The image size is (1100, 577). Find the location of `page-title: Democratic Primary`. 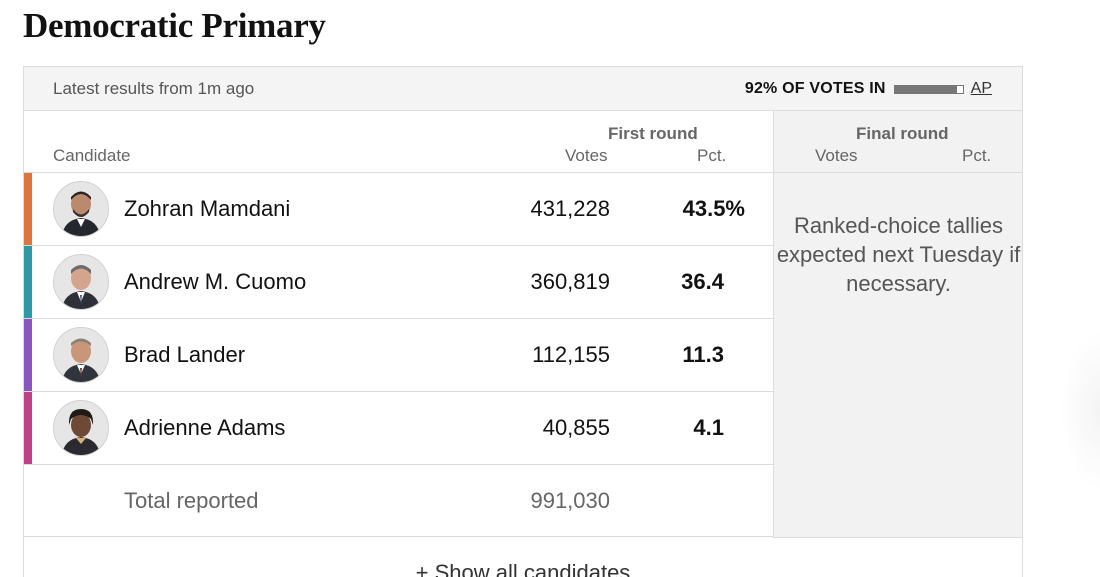

page-title: Democratic Primary is located at coordinates (174, 25).